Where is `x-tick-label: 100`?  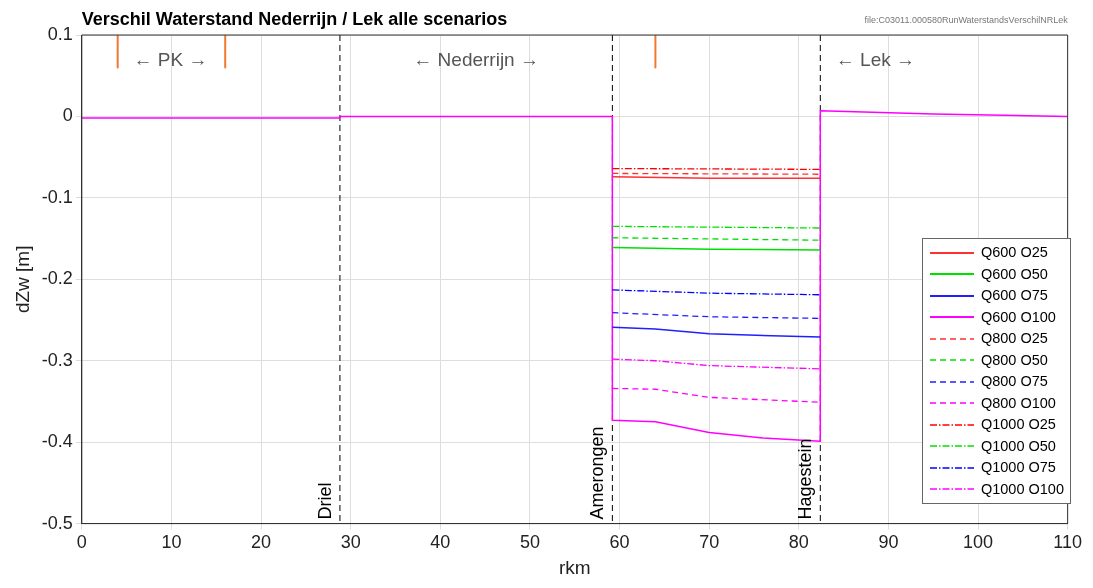
x-tick-label: 100 is located at coordinates (978, 542).